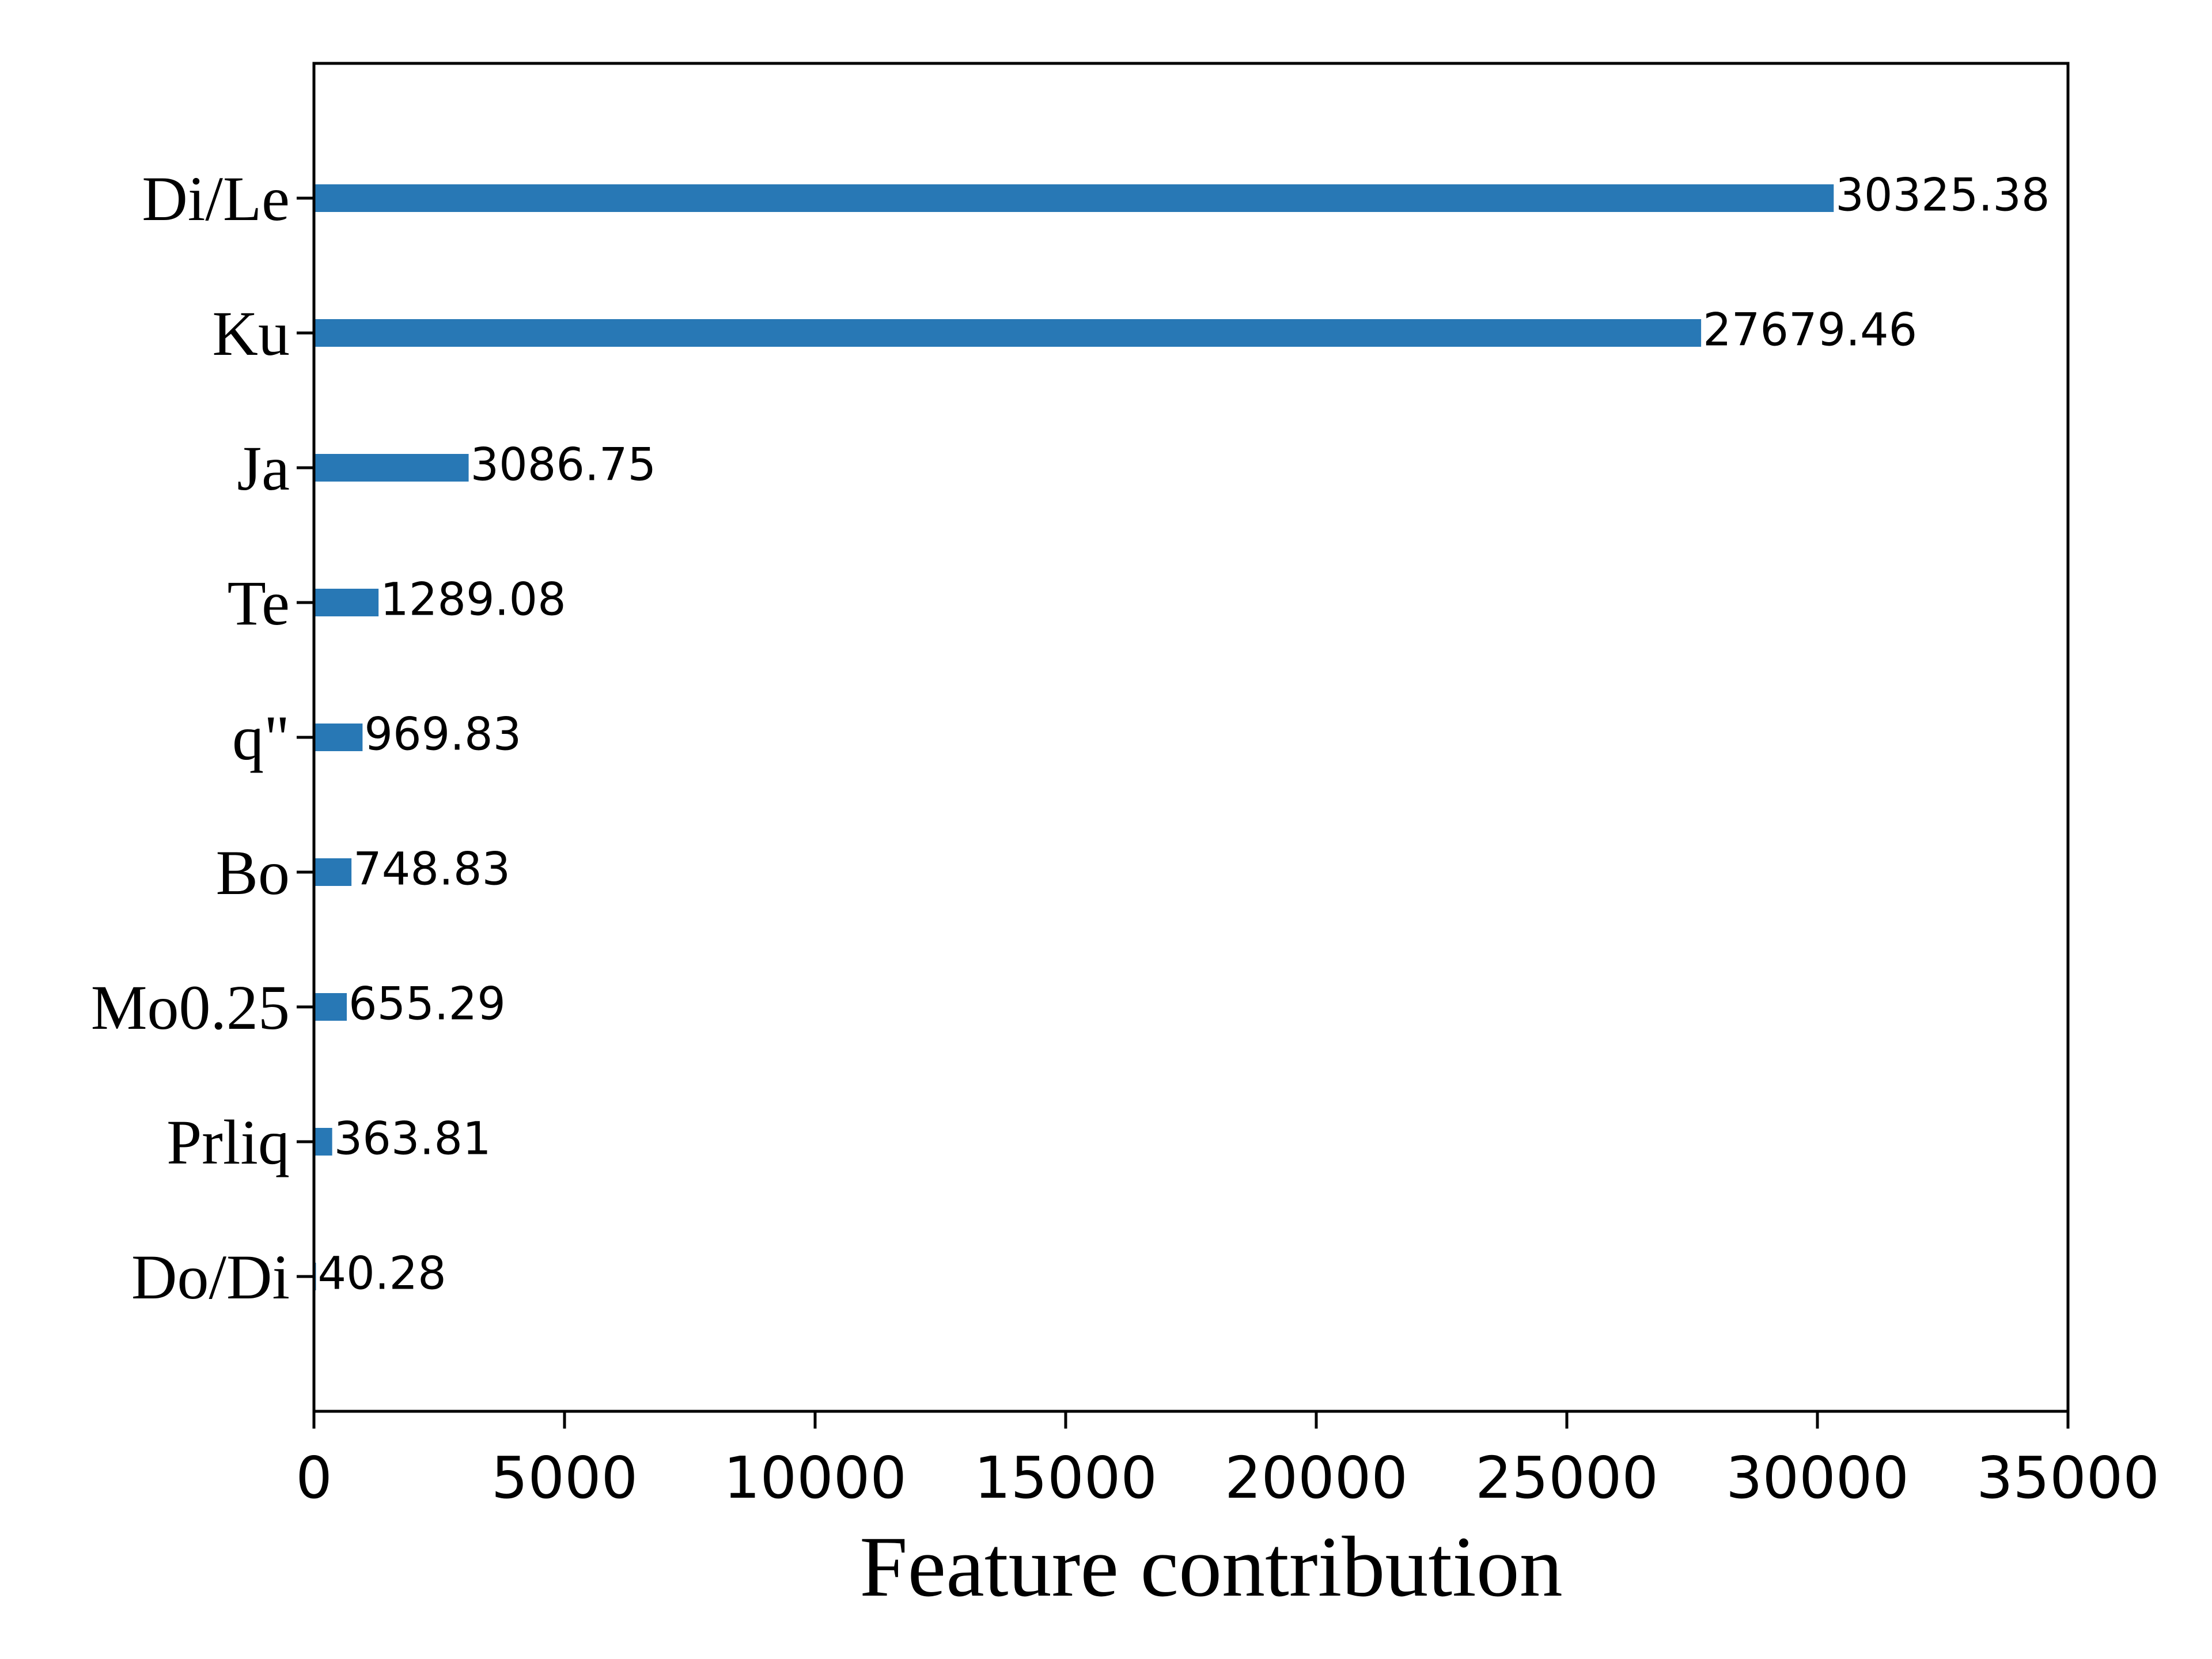 The image size is (2212, 1659). I want to click on x-axis-label: Feature contribution, so click(1211, 1567).